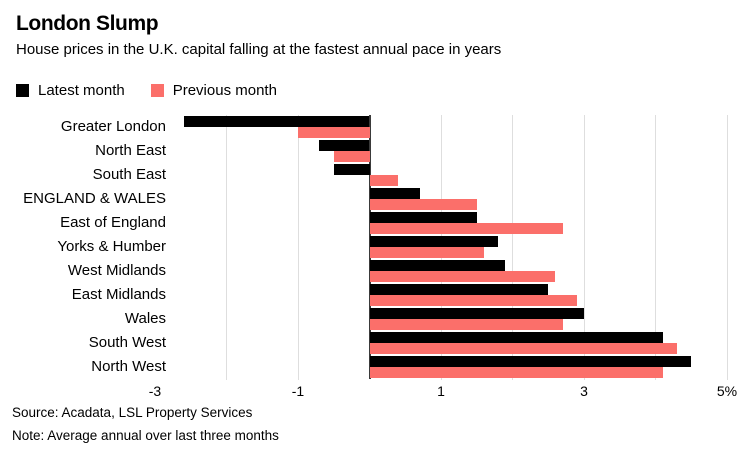  Describe the element at coordinates (466, 324) in the screenshot. I see `bar-previous-month-wales` at that location.